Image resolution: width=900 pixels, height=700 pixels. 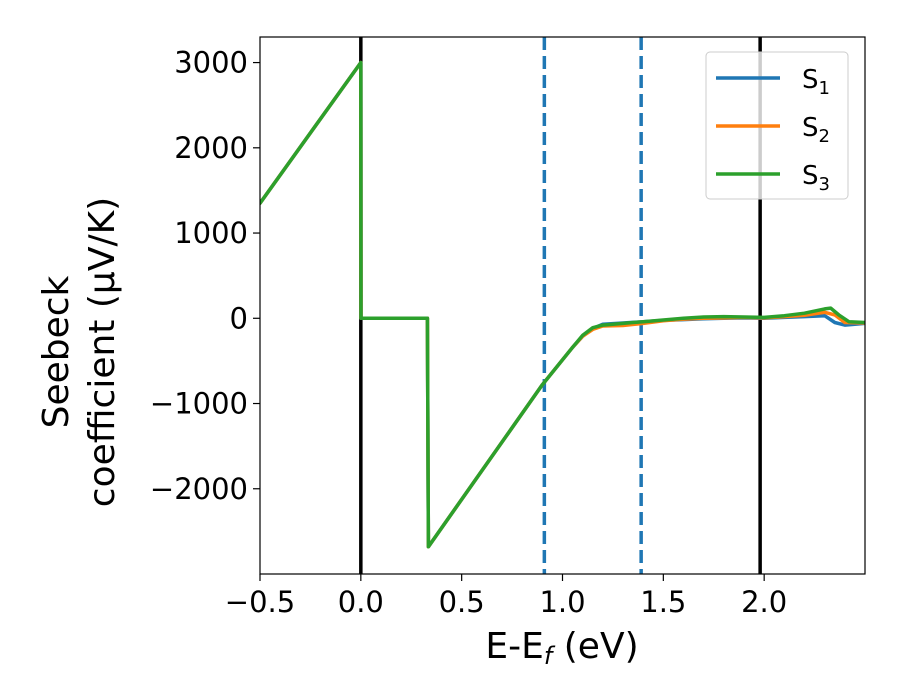 I want to click on y-tick-label: 0, so click(x=239, y=318).